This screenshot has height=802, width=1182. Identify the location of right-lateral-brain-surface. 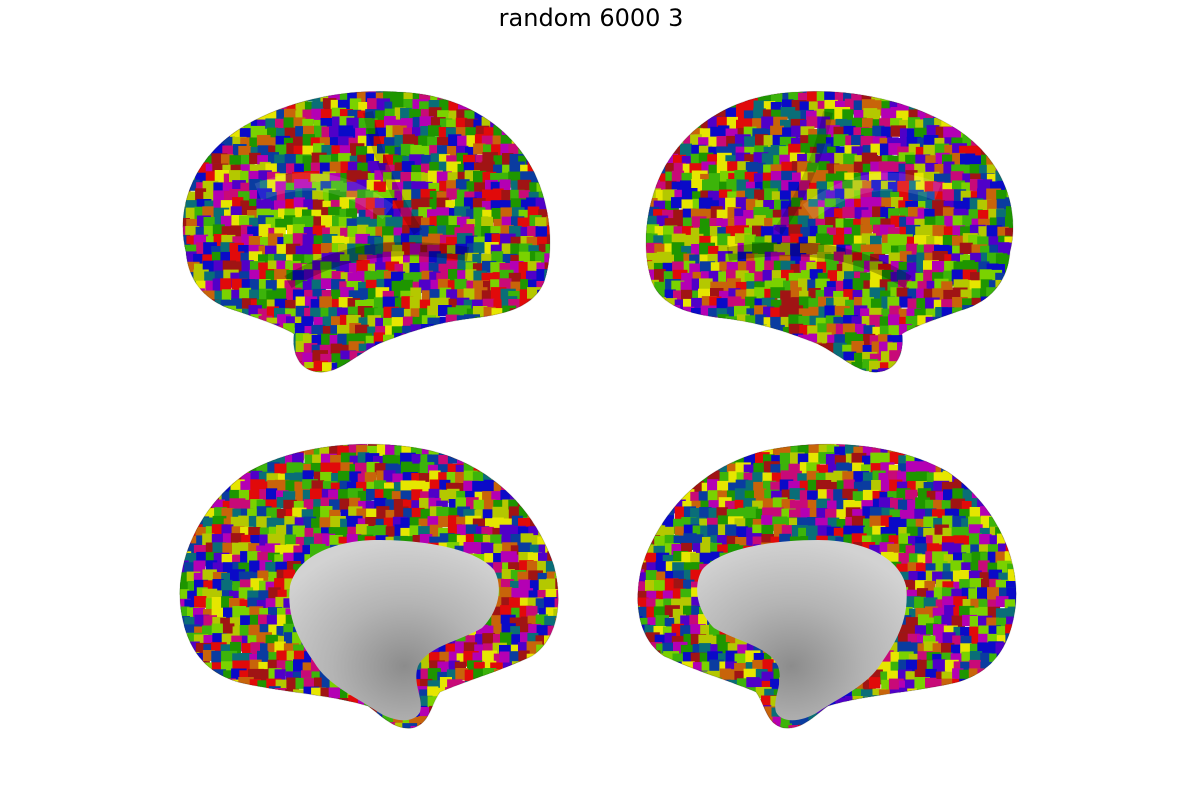
(829, 231).